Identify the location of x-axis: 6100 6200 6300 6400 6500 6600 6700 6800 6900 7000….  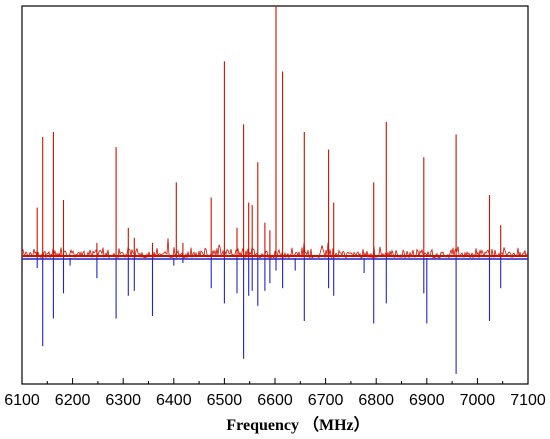
(275, 393).